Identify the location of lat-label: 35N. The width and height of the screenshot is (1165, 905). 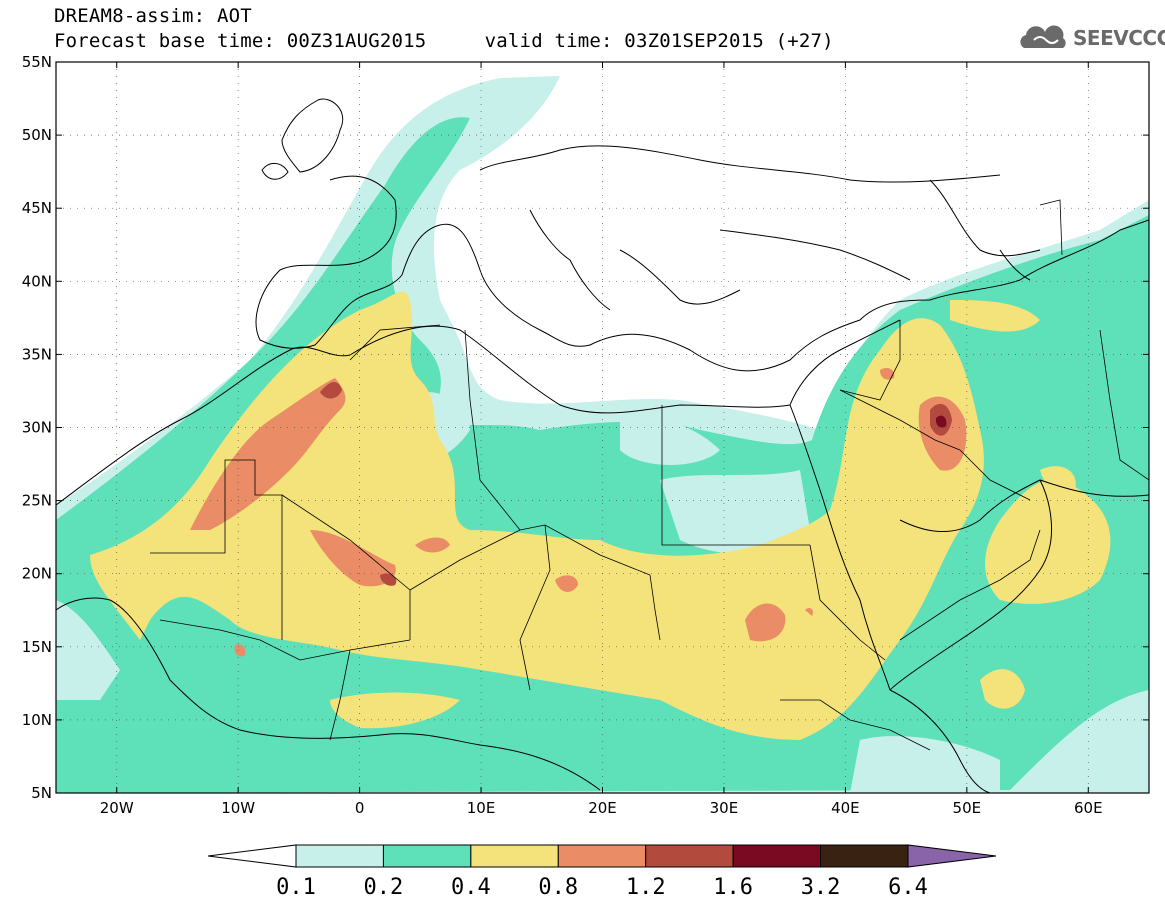
(37, 354).